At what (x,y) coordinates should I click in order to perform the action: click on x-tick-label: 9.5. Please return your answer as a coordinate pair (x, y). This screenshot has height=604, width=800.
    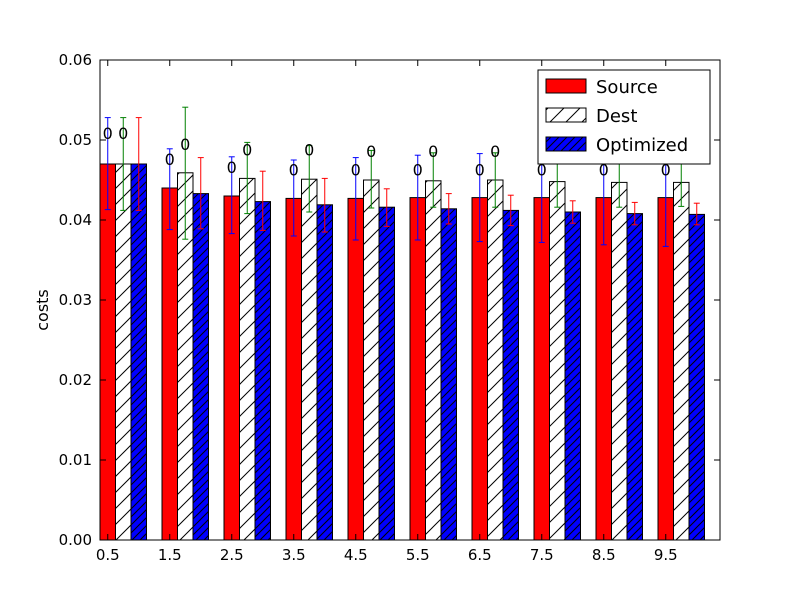
    Looking at the image, I should click on (666, 555).